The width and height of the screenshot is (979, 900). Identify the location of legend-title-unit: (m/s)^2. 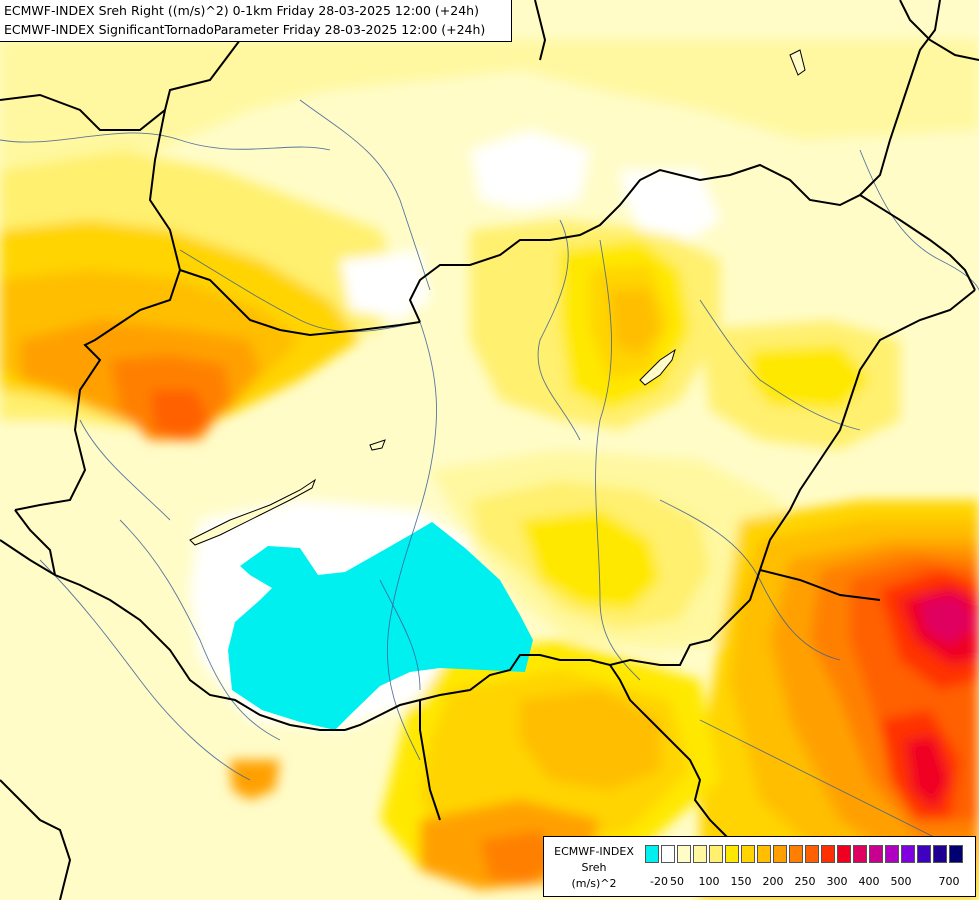
(594, 883).